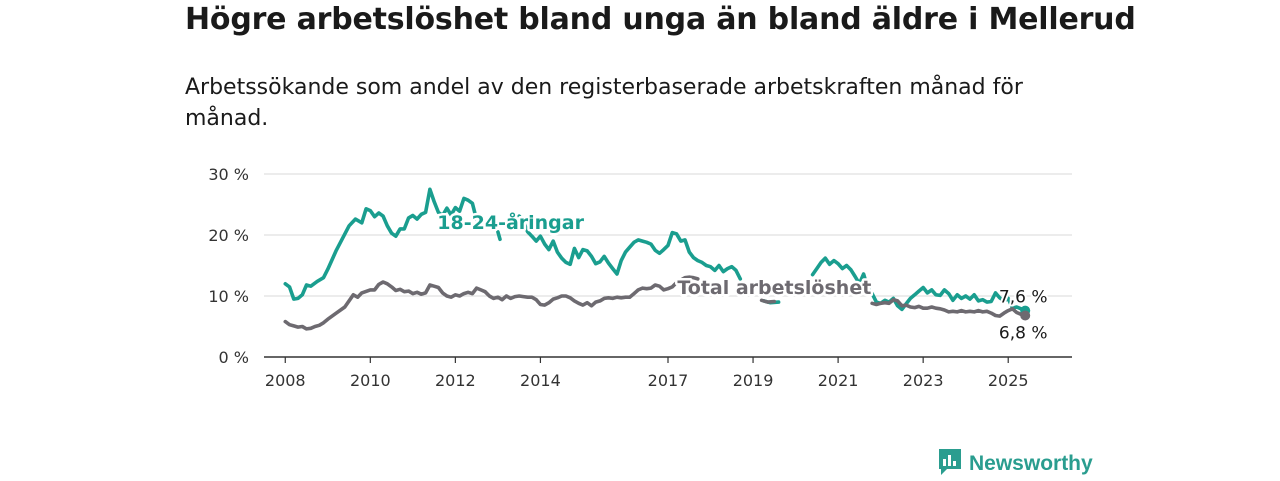 The width and height of the screenshot is (1280, 481). I want to click on x-tick-label: 2017, so click(668, 380).